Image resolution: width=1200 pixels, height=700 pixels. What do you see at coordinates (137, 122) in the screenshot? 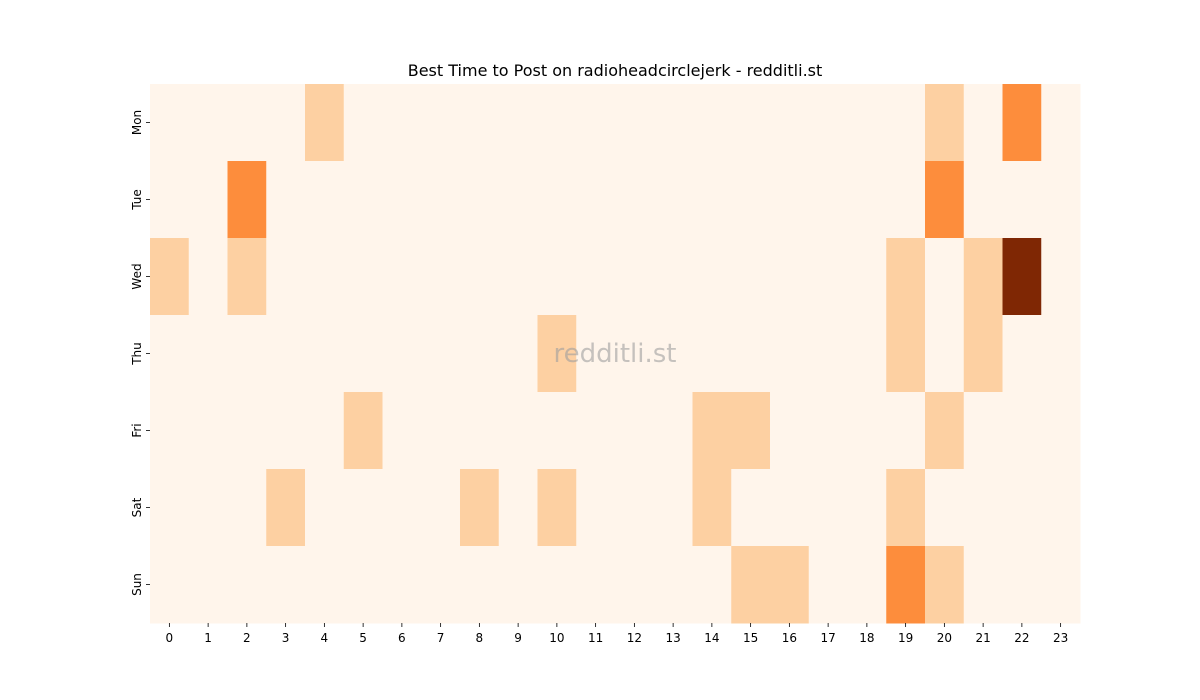
I see `y-tick-label: Mon` at bounding box center [137, 122].